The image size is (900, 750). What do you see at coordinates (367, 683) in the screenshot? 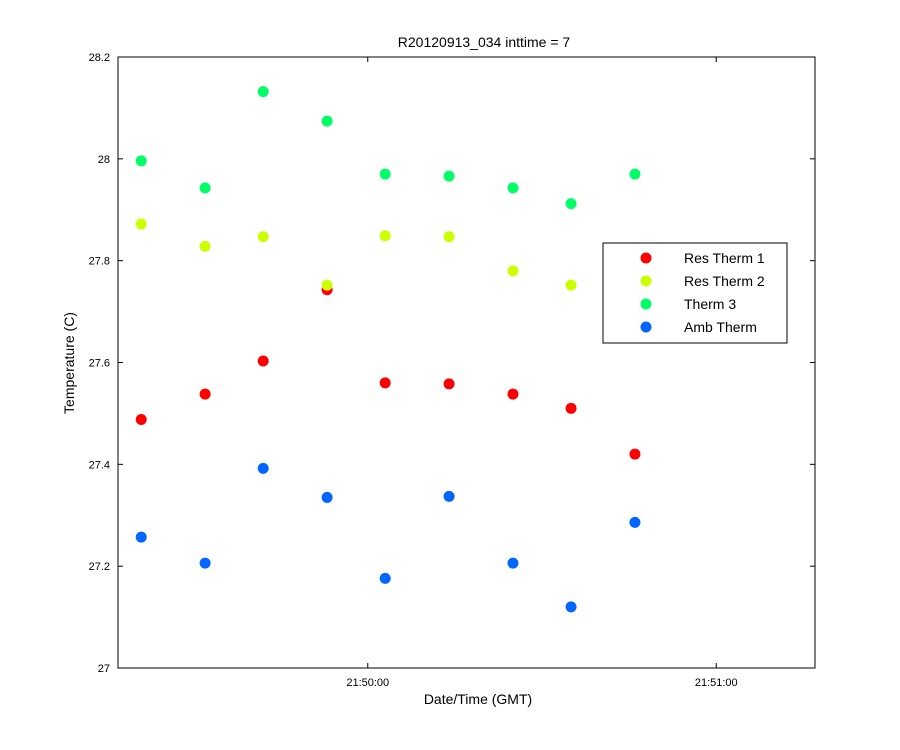
I see `x-tick-label: 21:50:00` at bounding box center [367, 683].